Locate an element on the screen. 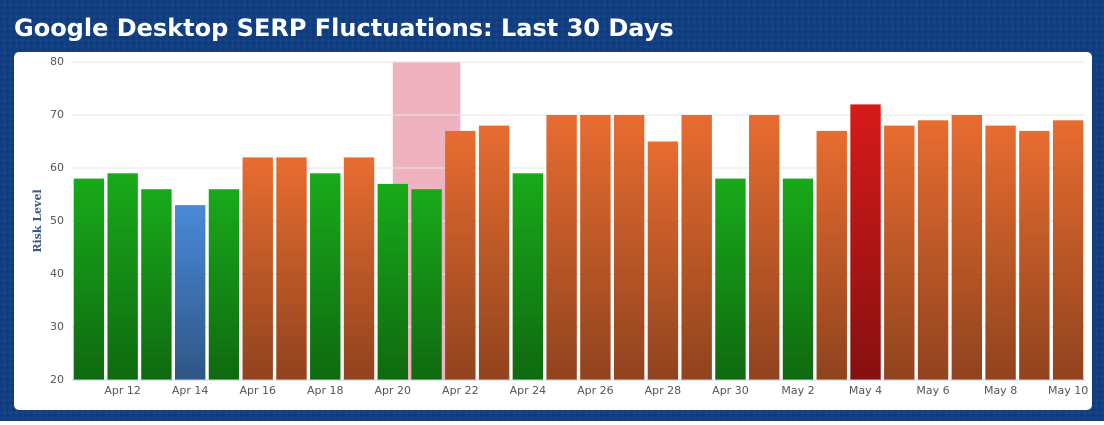 The image size is (1104, 425). x-tick-label: Apr 18 is located at coordinates (325, 390).